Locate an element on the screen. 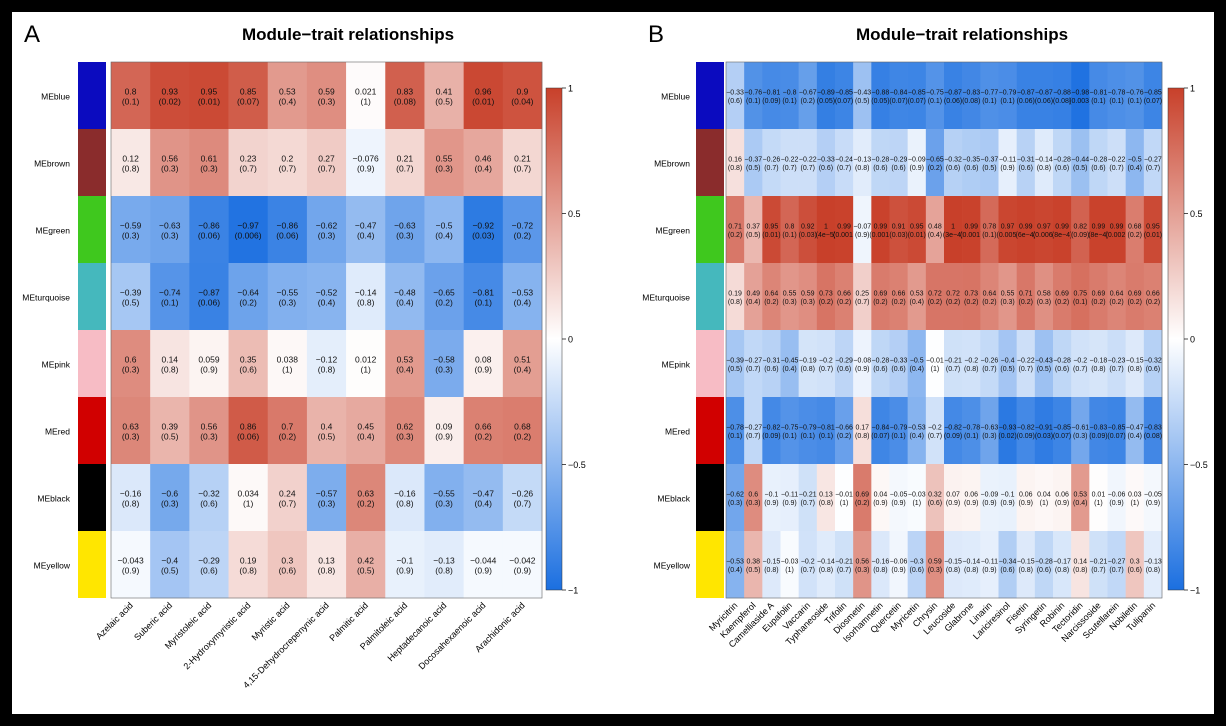  cell-value-label: 0.27 is located at coordinates (326, 159).